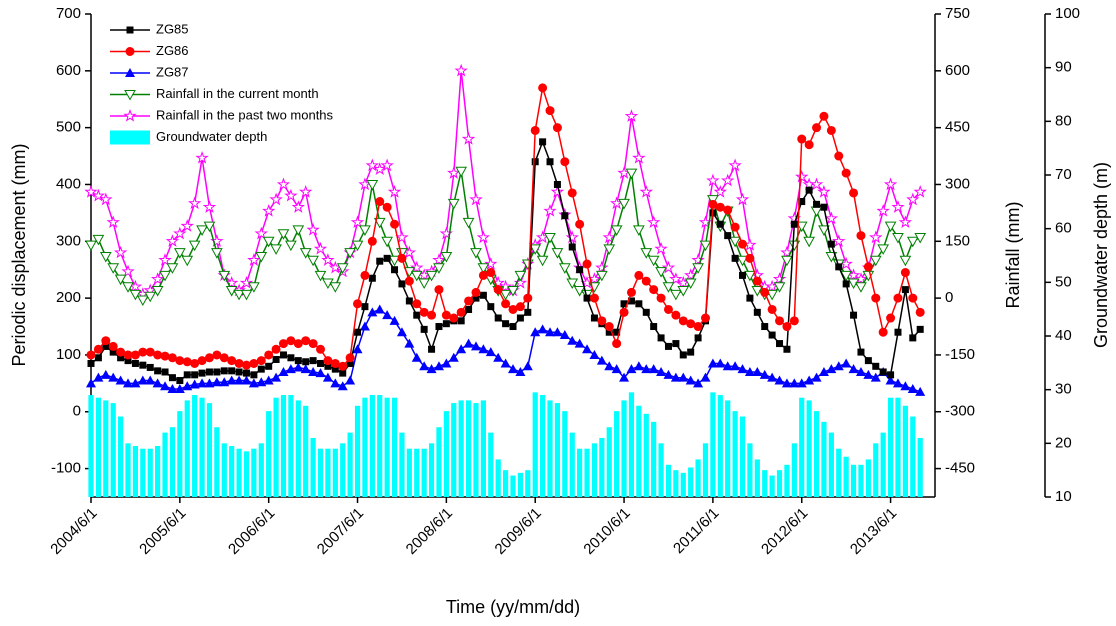 The width and height of the screenshot is (1116, 626). I want to click on y3-tick-label: 60, so click(1063, 228).